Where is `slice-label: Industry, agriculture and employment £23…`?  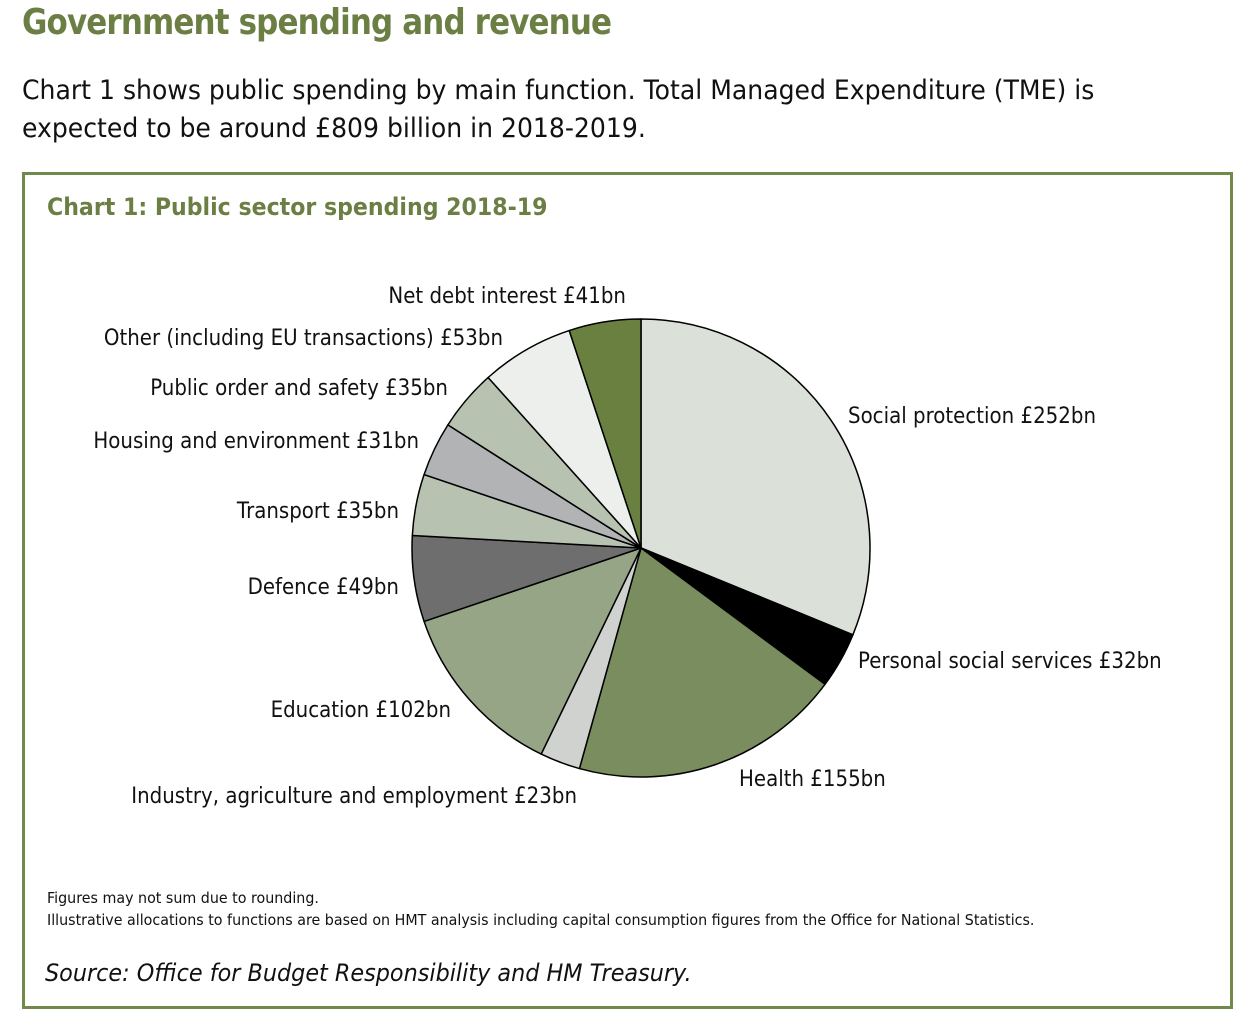 slice-label: Industry, agriculture and employment £23… is located at coordinates (354, 796).